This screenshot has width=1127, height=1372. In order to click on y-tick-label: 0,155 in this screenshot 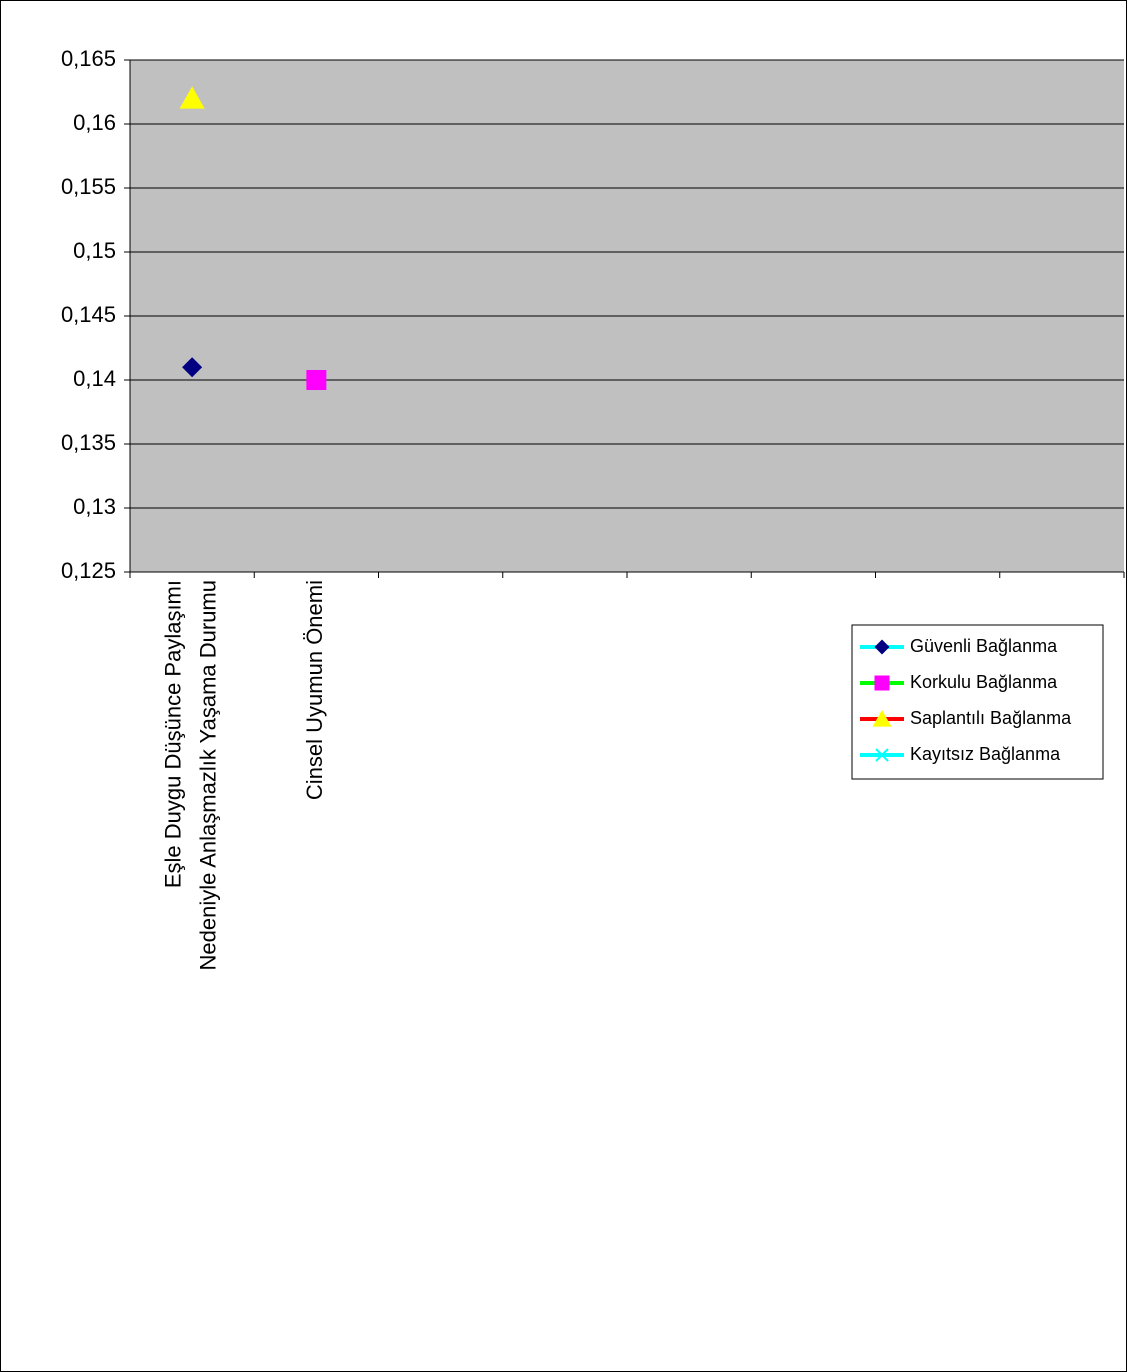, I will do `click(88, 186)`.